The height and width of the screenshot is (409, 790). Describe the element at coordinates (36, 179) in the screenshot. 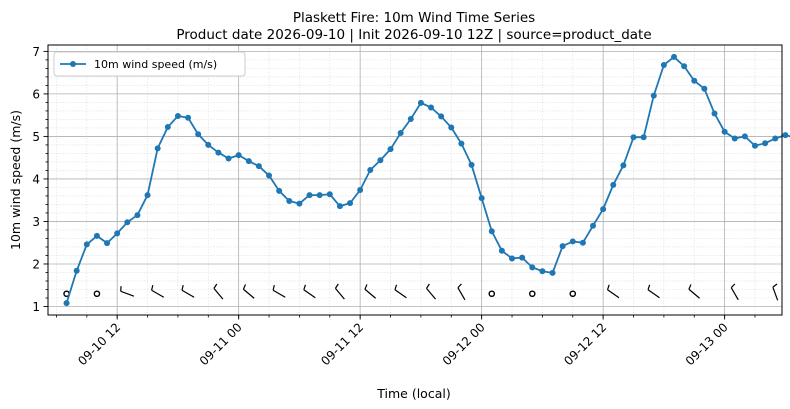

I see `y-tick-label: 4` at that location.